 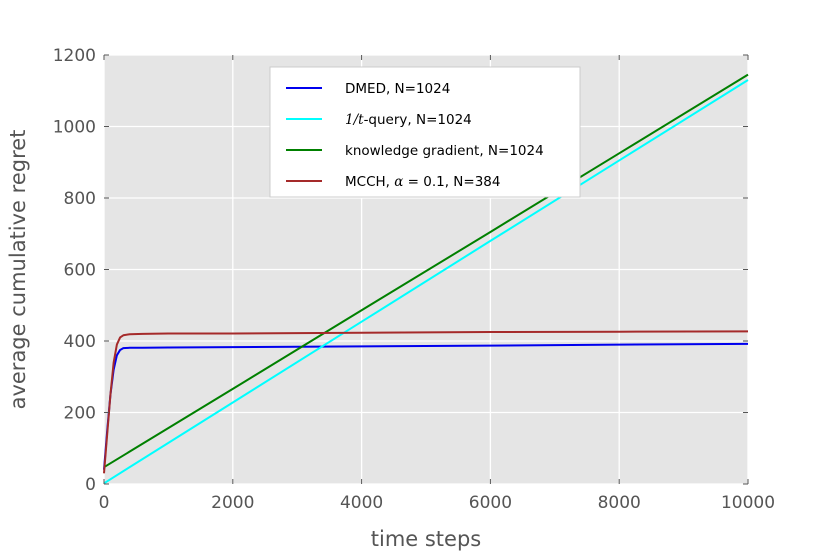 What do you see at coordinates (80, 271) in the screenshot?
I see `y-tick-label: 600` at bounding box center [80, 271].